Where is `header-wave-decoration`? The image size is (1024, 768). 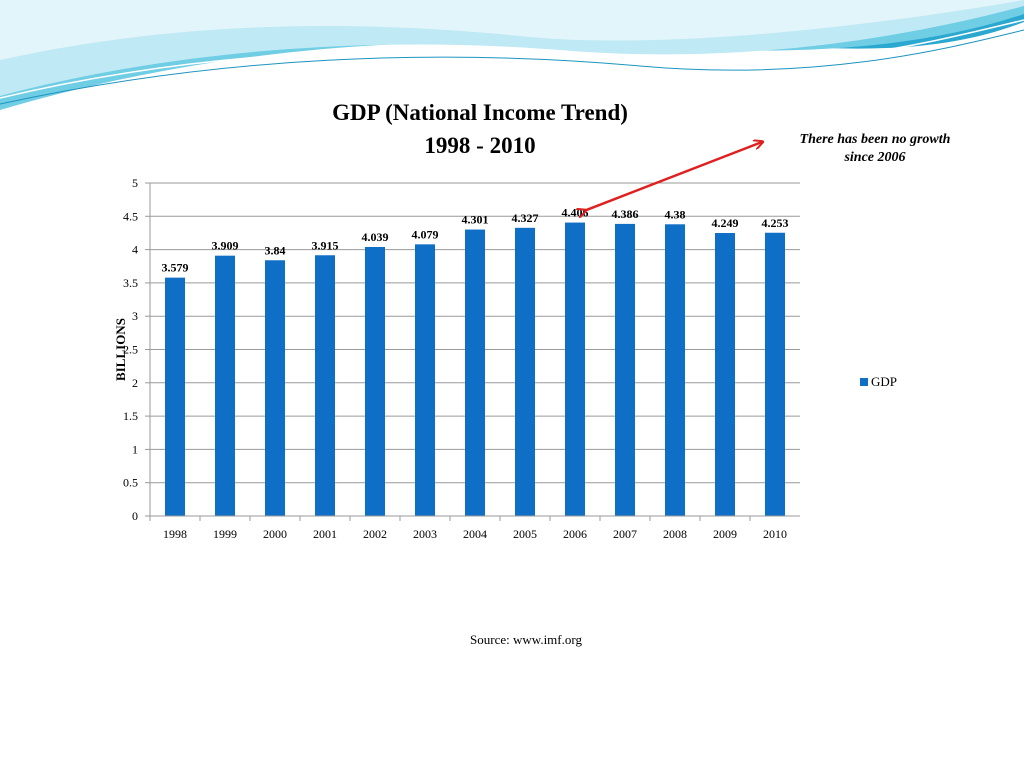 header-wave-decoration is located at coordinates (512, 55).